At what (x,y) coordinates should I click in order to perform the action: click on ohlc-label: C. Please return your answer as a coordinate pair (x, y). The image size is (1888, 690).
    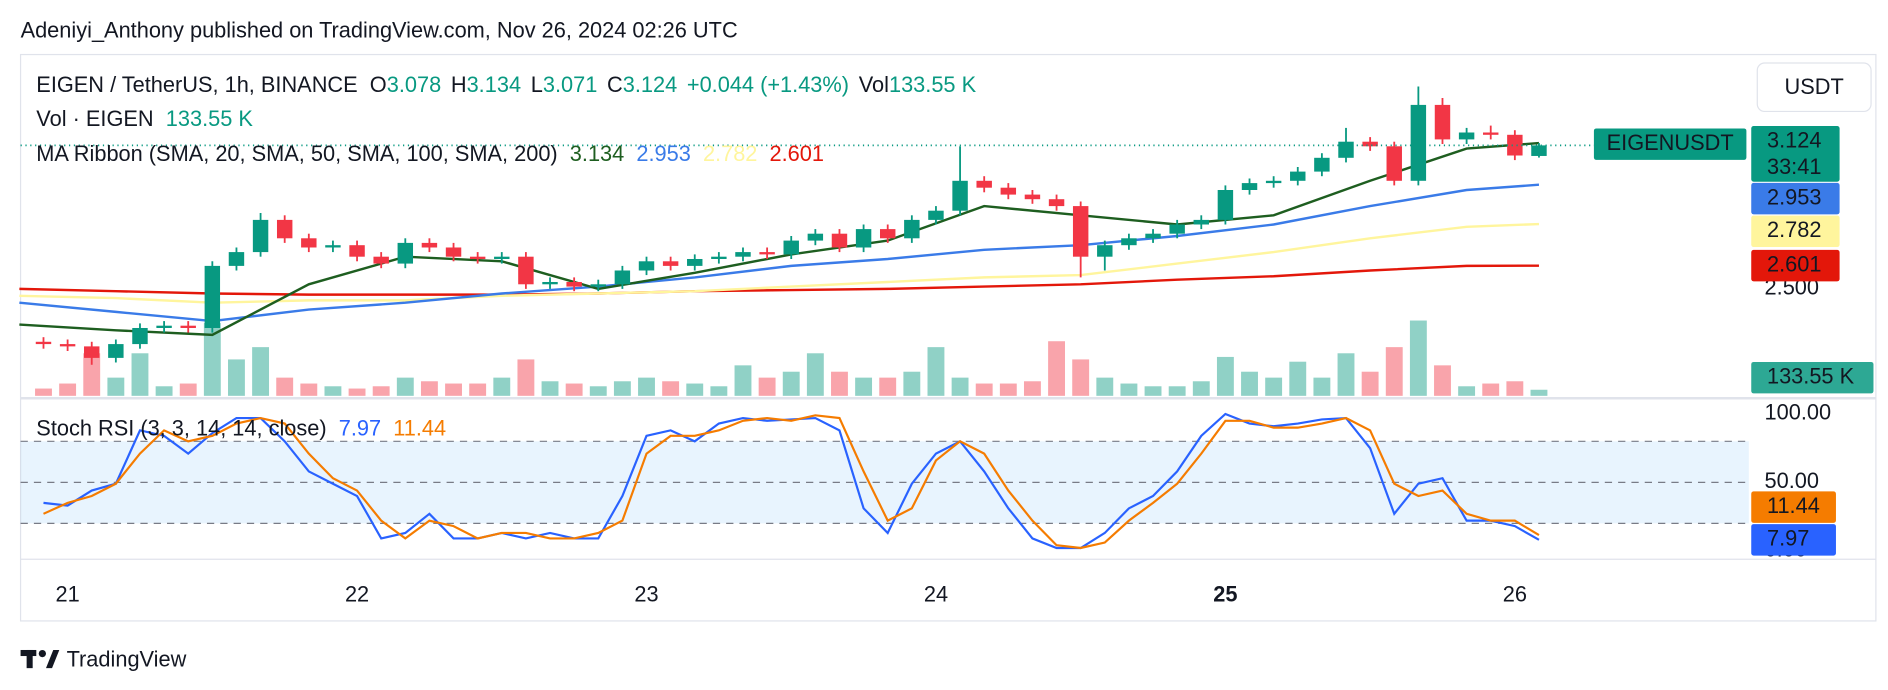
    Looking at the image, I should click on (615, 84).